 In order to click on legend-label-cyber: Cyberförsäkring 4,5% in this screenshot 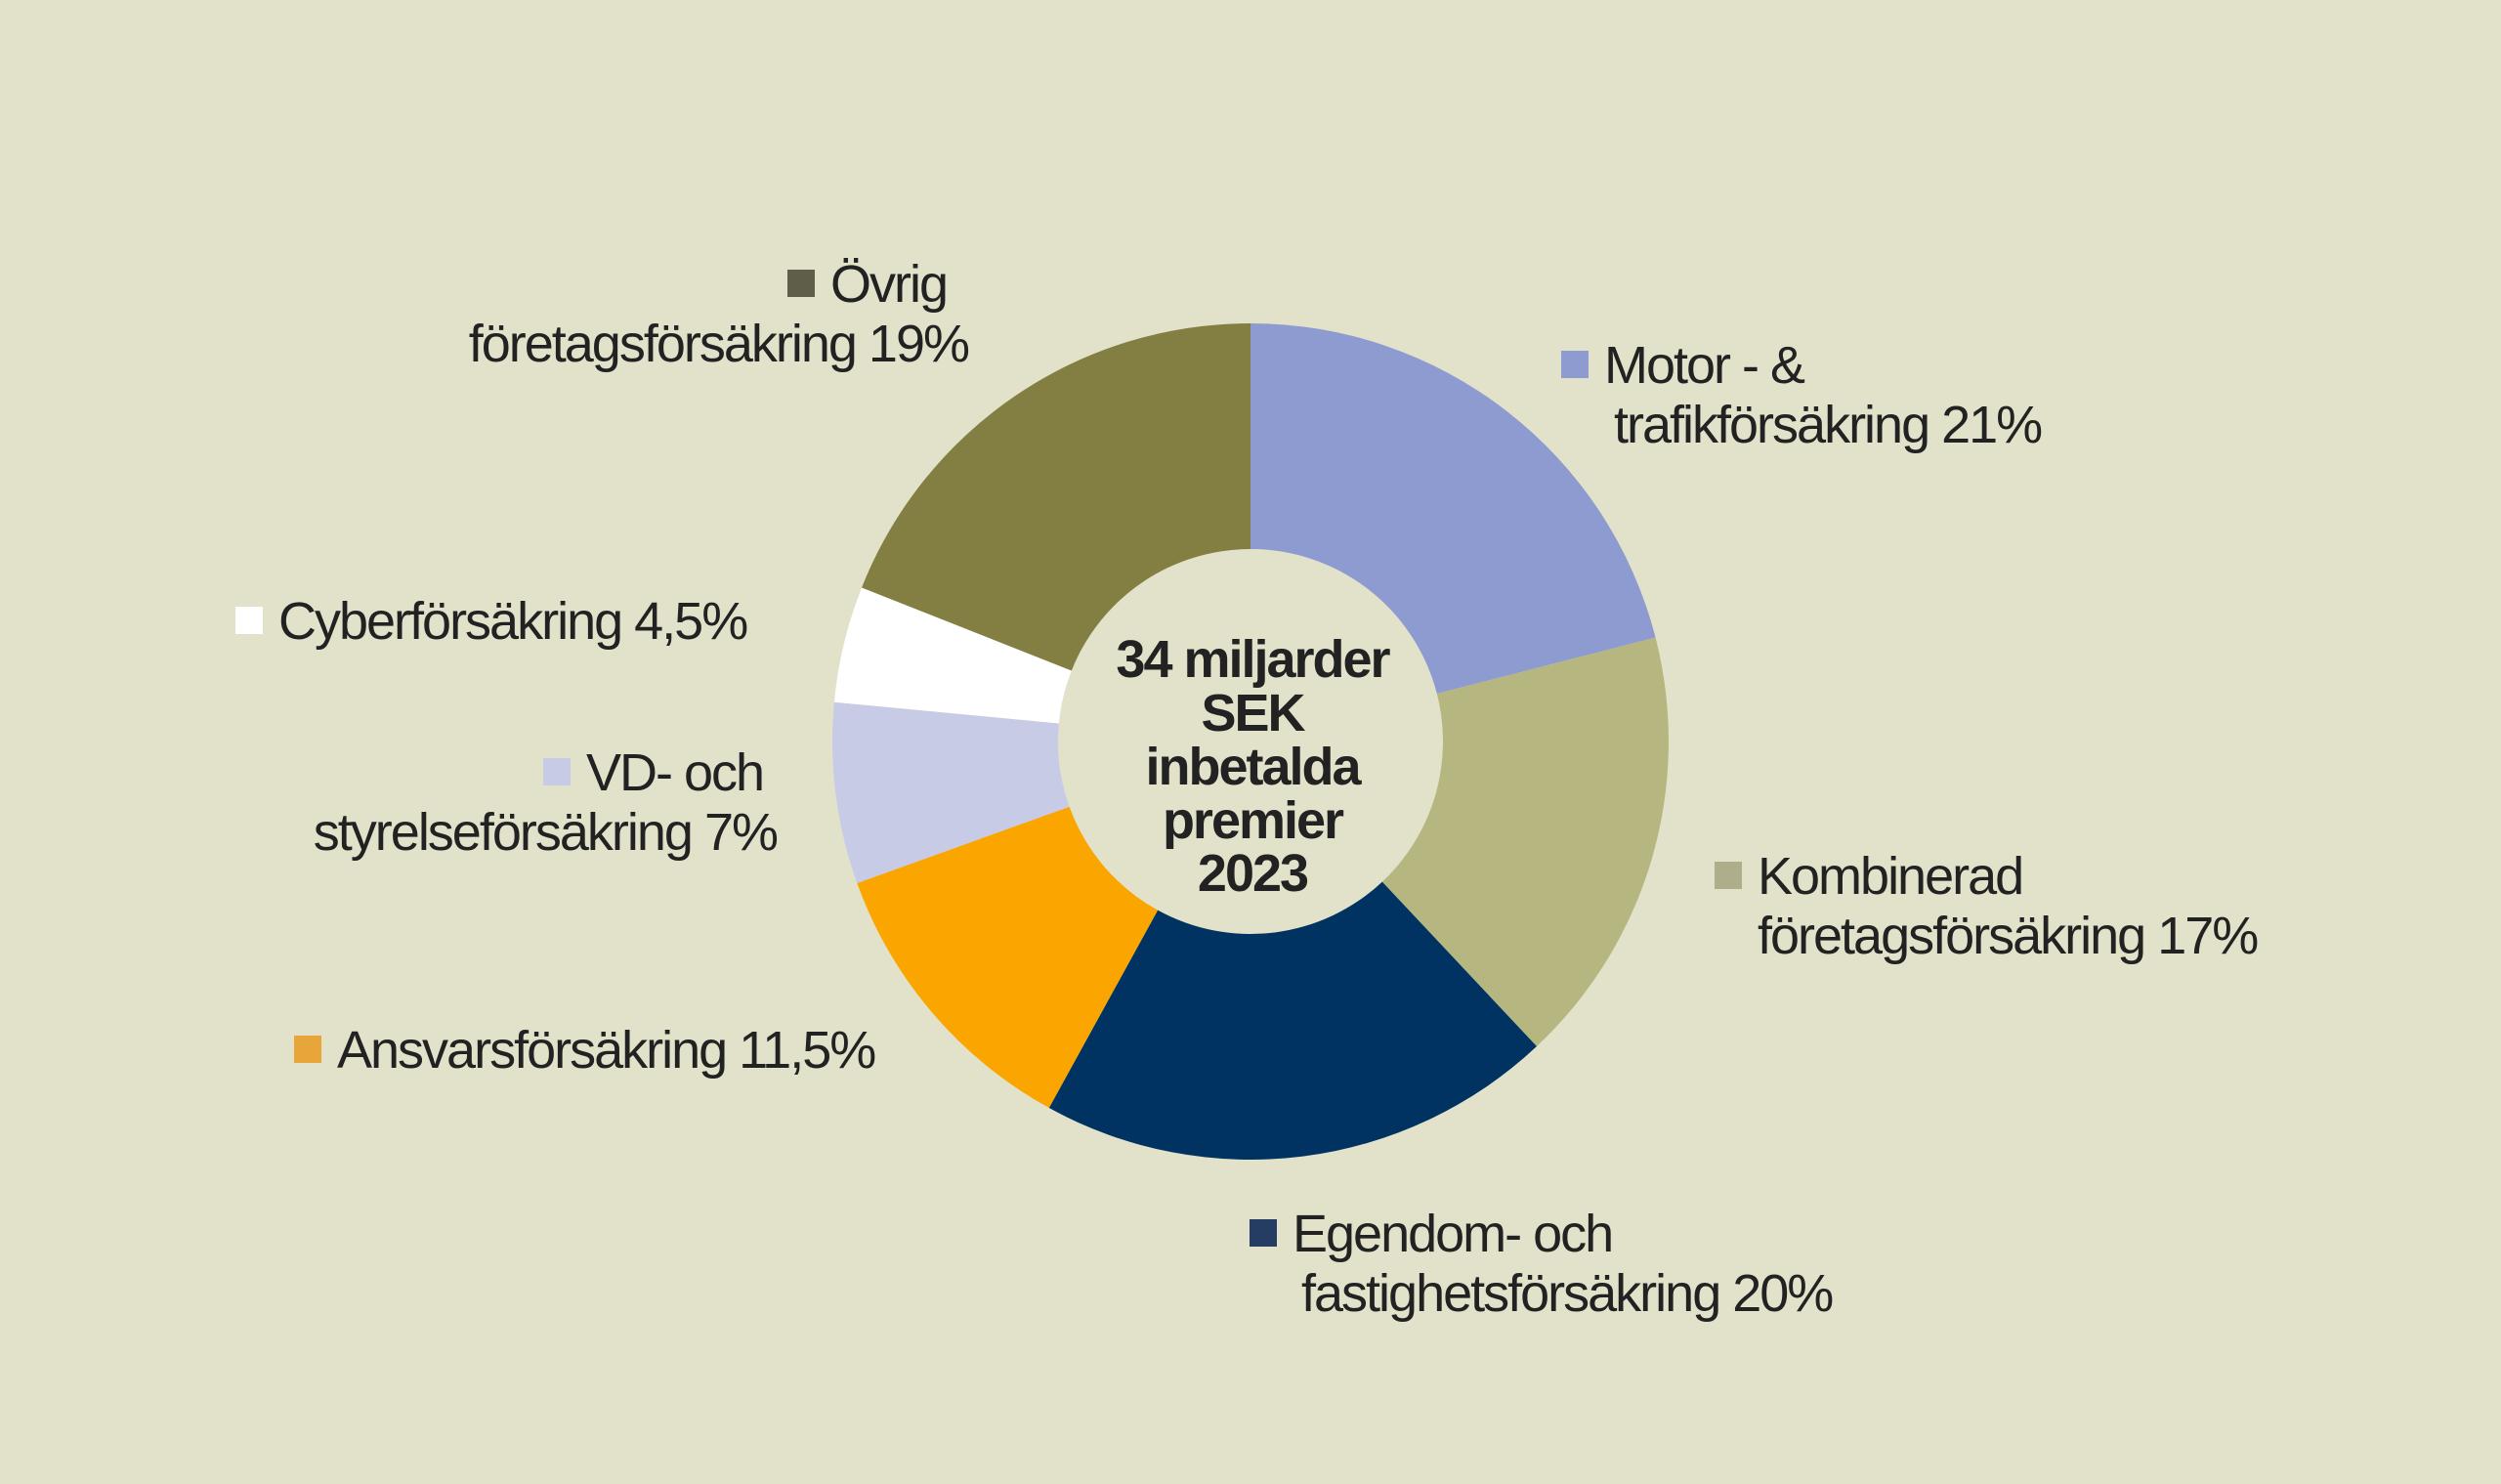, I will do `click(512, 621)`.